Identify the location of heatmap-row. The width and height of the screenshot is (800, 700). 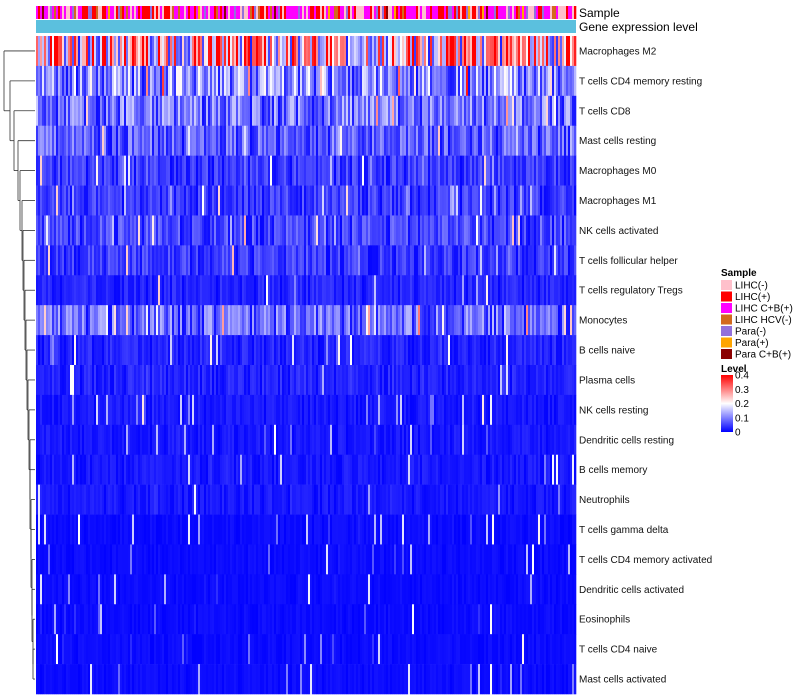
(306, 350).